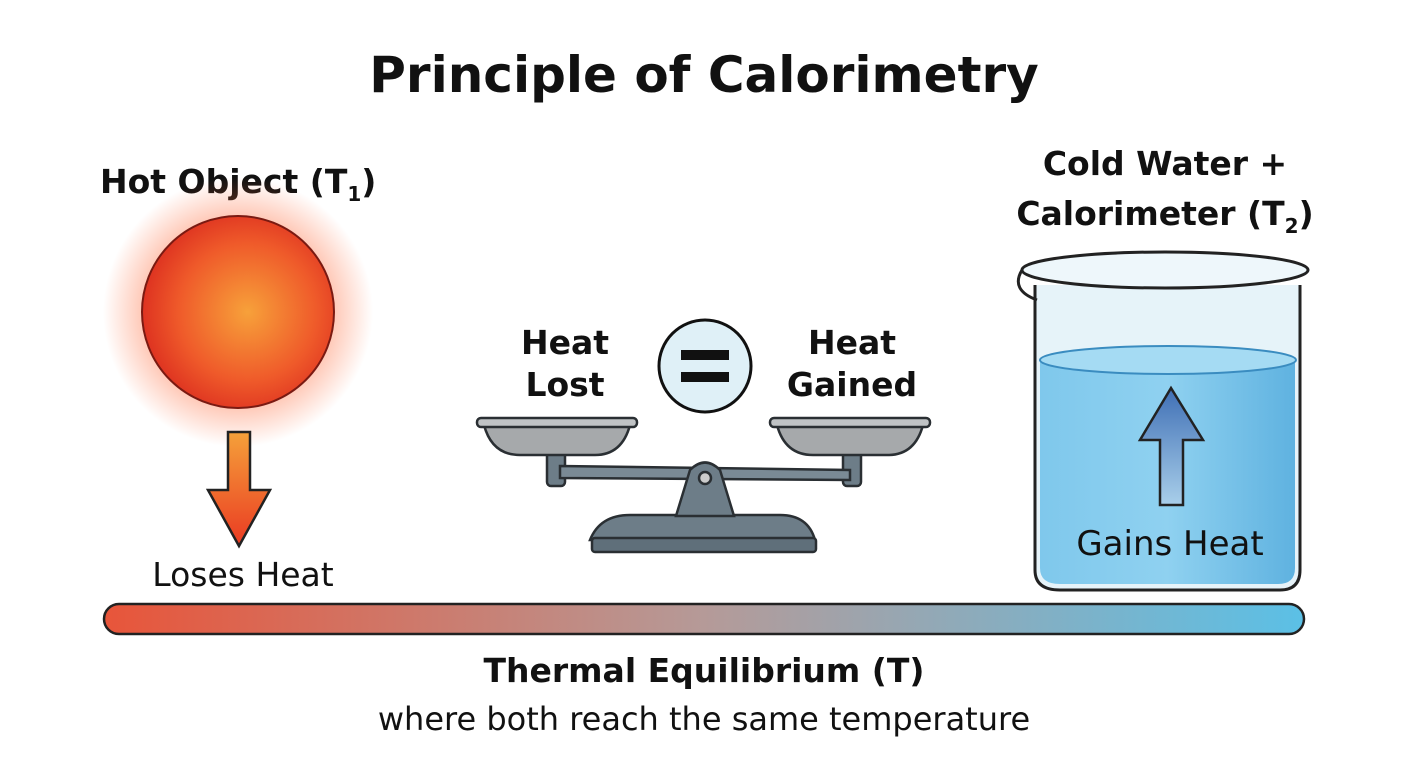  Describe the element at coordinates (1171, 446) in the screenshot. I see `arrow-up-icon` at that location.